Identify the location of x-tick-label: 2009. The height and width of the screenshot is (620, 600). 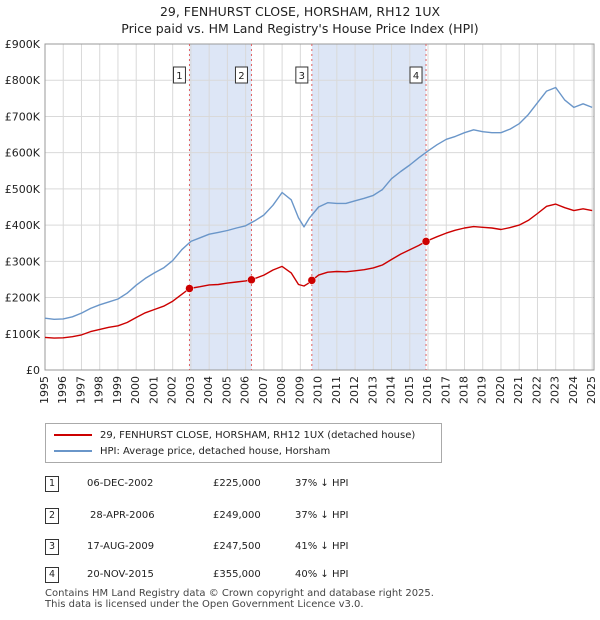
(299, 390).